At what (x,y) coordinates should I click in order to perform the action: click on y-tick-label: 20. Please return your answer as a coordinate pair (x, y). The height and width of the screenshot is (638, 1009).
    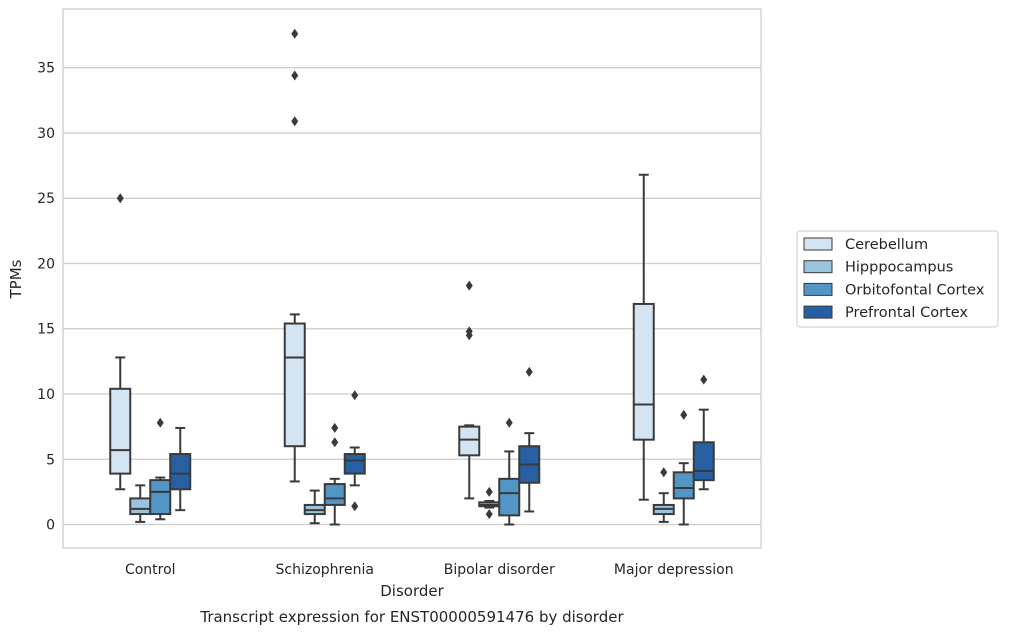
    Looking at the image, I should click on (46, 264).